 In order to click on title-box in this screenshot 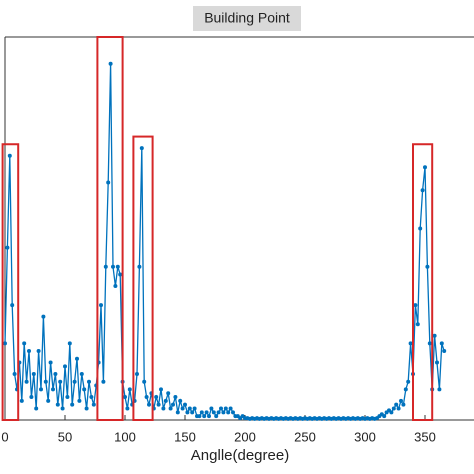, I will do `click(247, 18)`.